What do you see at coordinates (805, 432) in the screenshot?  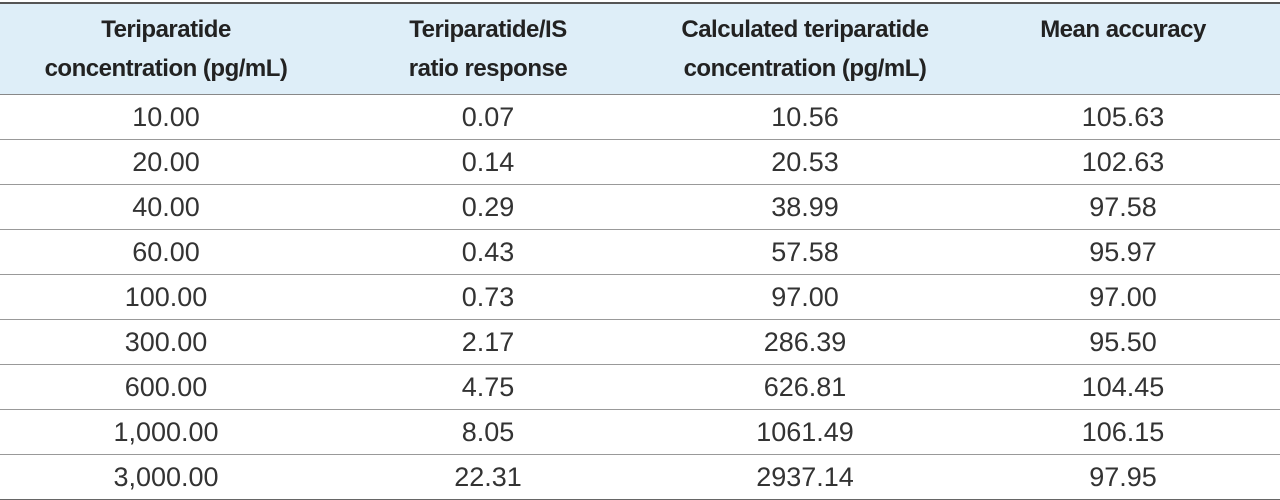 I see `table-cell: 1061.49` at bounding box center [805, 432].